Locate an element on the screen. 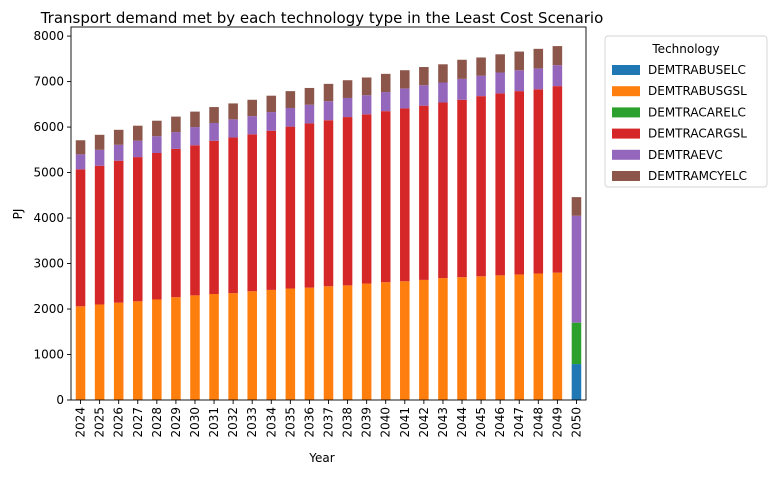 The image size is (777, 478). bar-DEMTRAMCYELC-2043 is located at coordinates (443, 73).